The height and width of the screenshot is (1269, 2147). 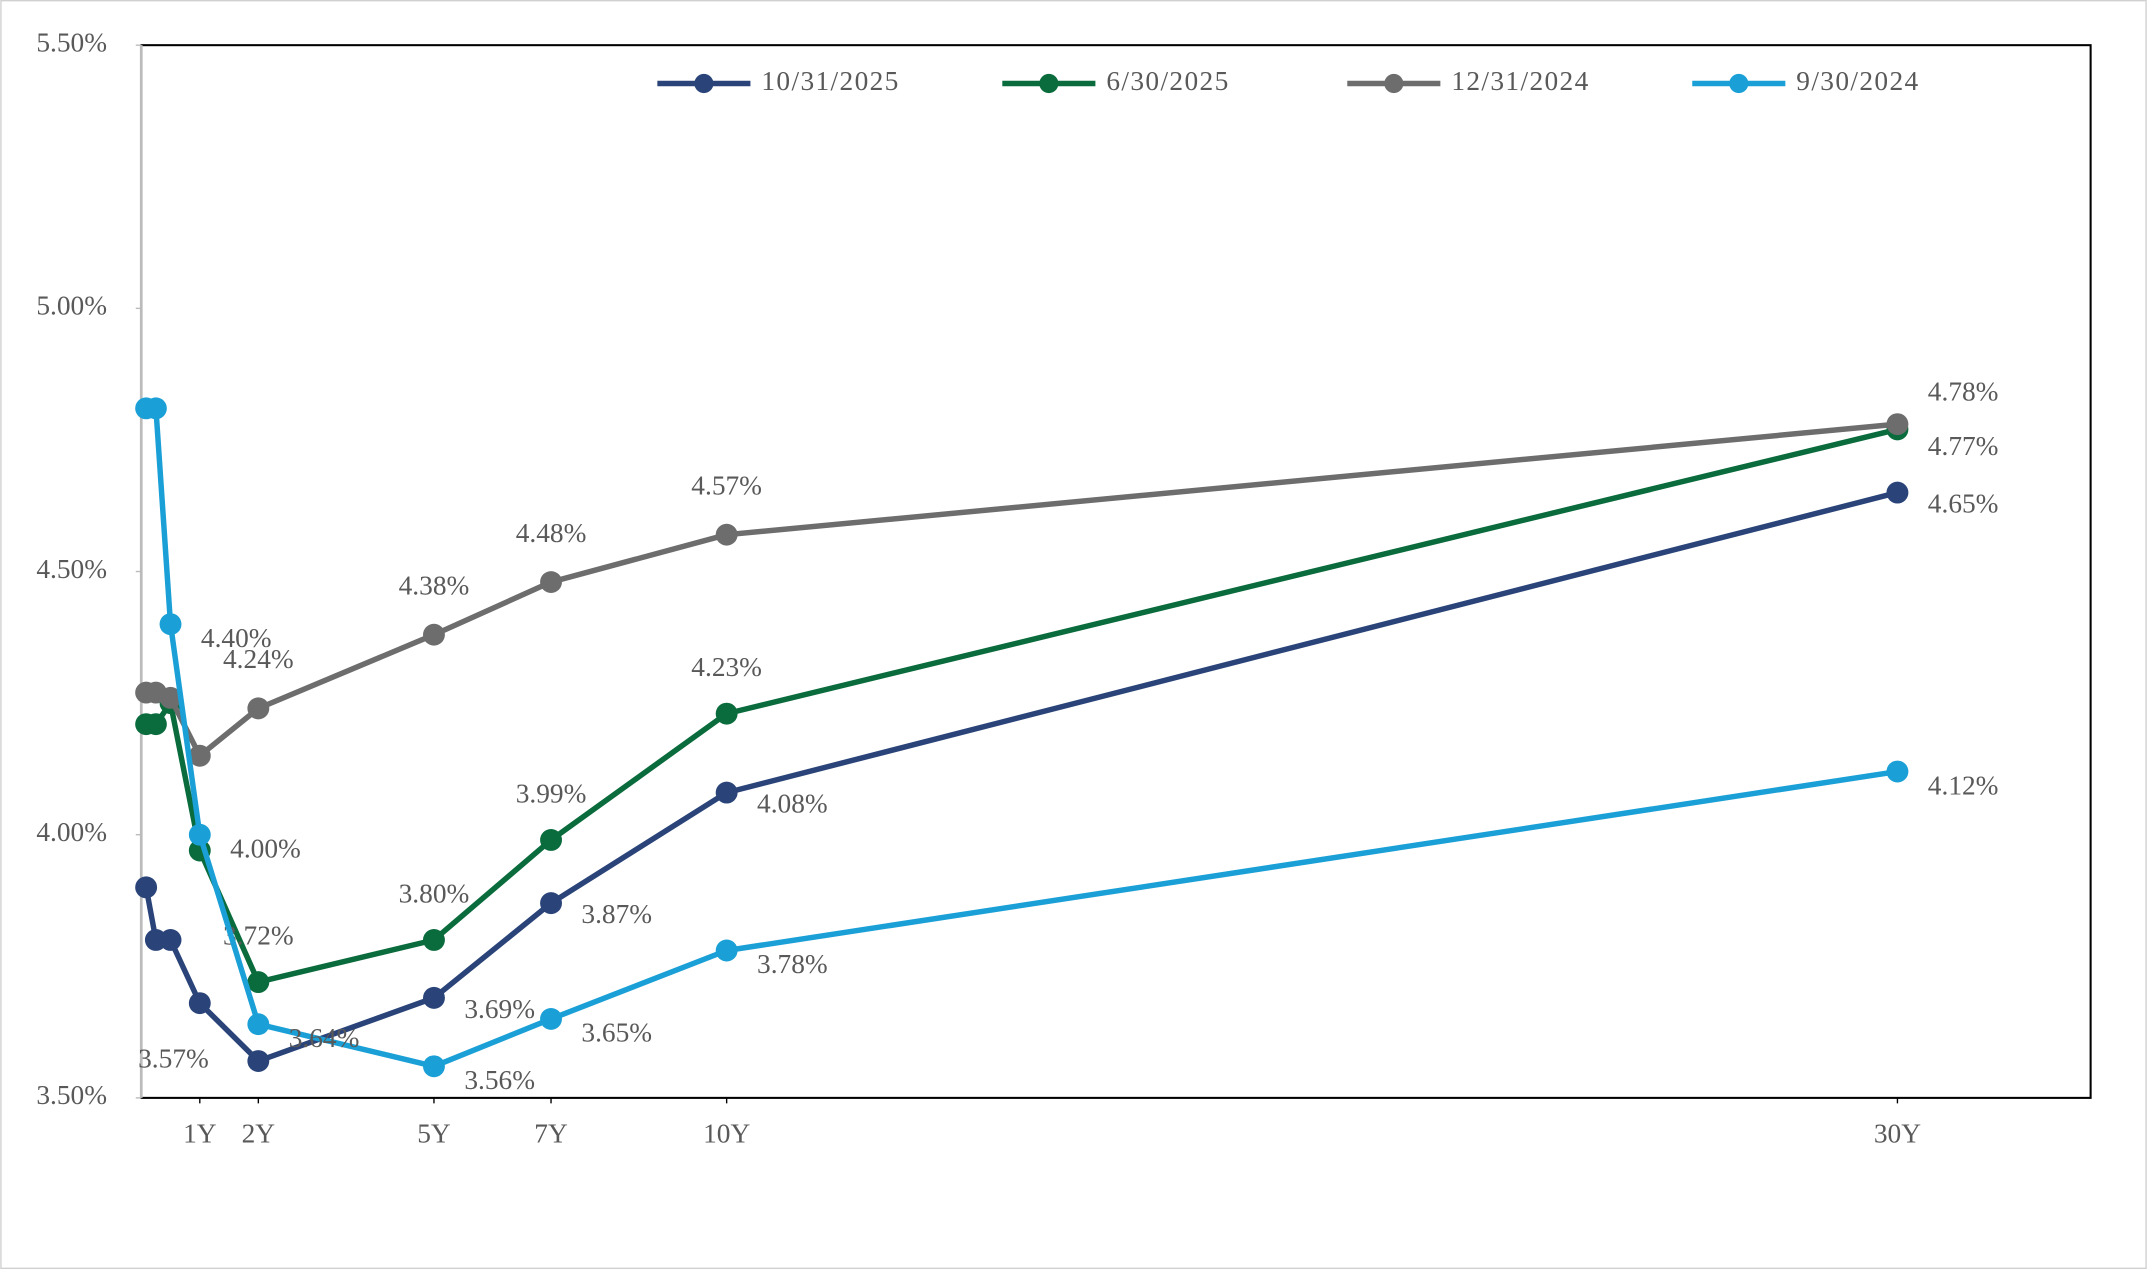 I want to click on data-label: 3.56%, so click(x=499, y=1080).